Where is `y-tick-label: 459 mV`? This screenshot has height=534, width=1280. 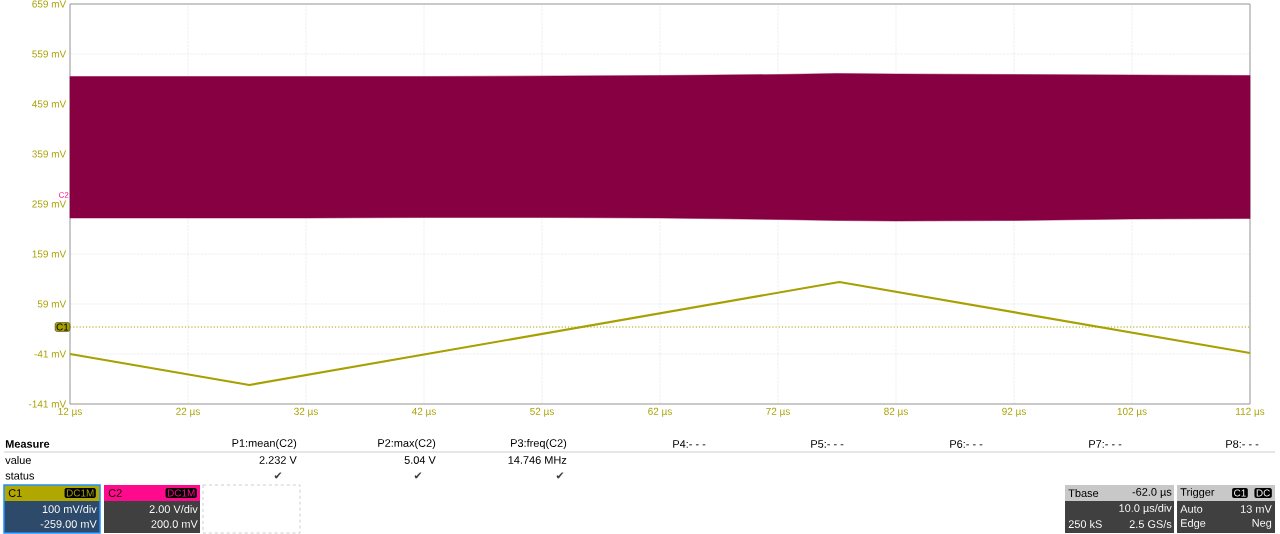
y-tick-label: 459 mV is located at coordinates (49, 104).